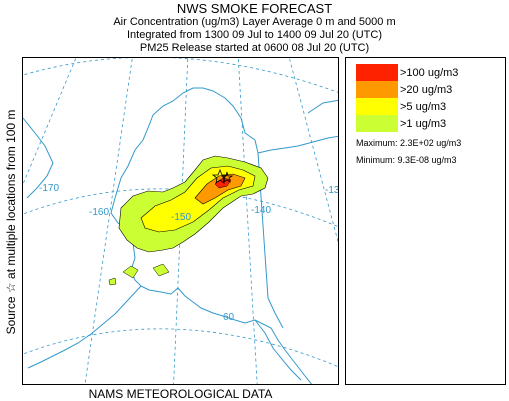  Describe the element at coordinates (270, 240) in the screenshot. I see `canada-alaska-border` at that location.